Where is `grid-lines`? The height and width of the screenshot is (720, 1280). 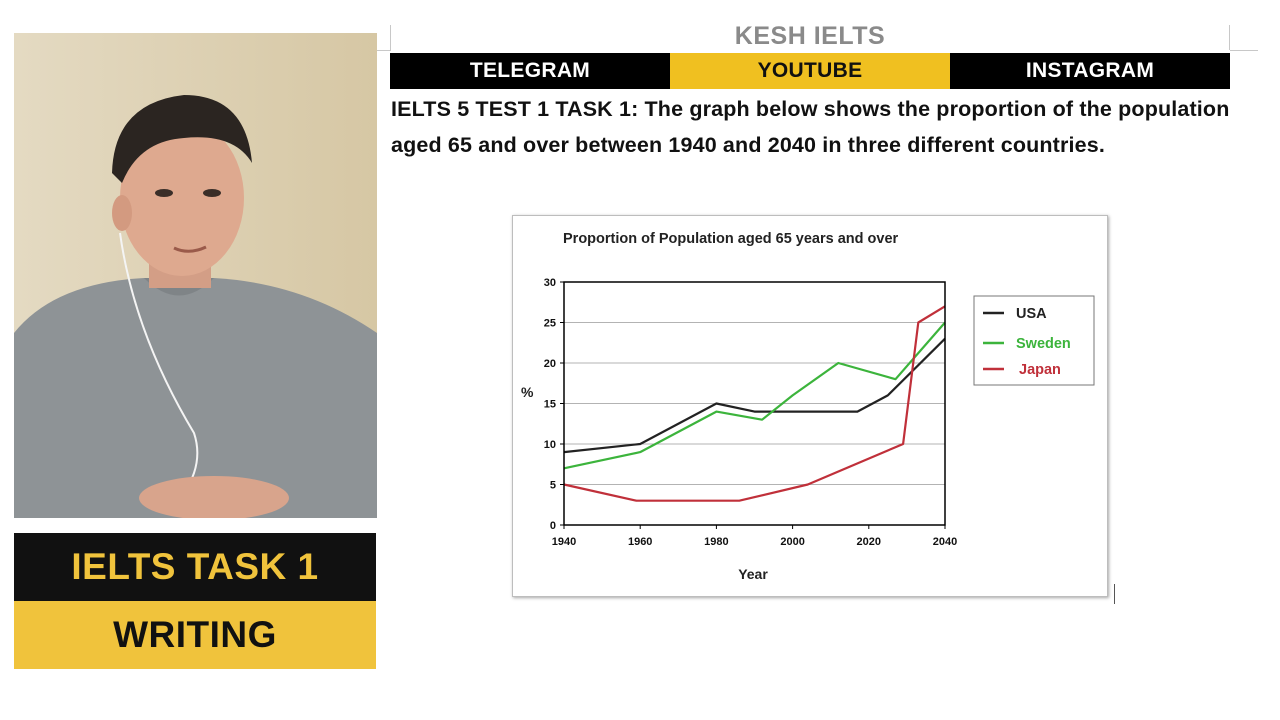 grid-lines is located at coordinates (754, 403).